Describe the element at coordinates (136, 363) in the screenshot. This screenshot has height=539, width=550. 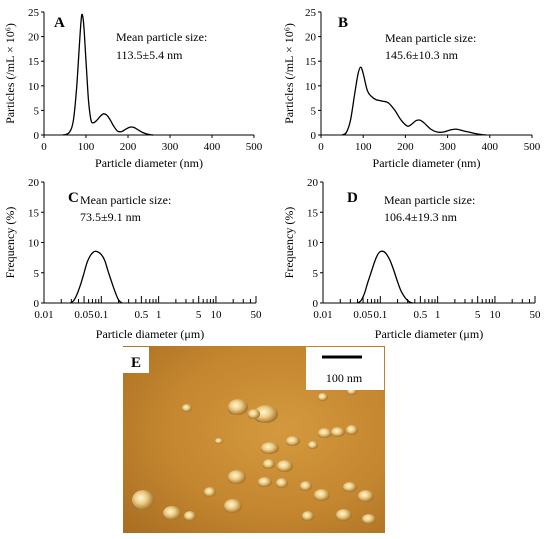
I see `panel-label-e: E` at that location.